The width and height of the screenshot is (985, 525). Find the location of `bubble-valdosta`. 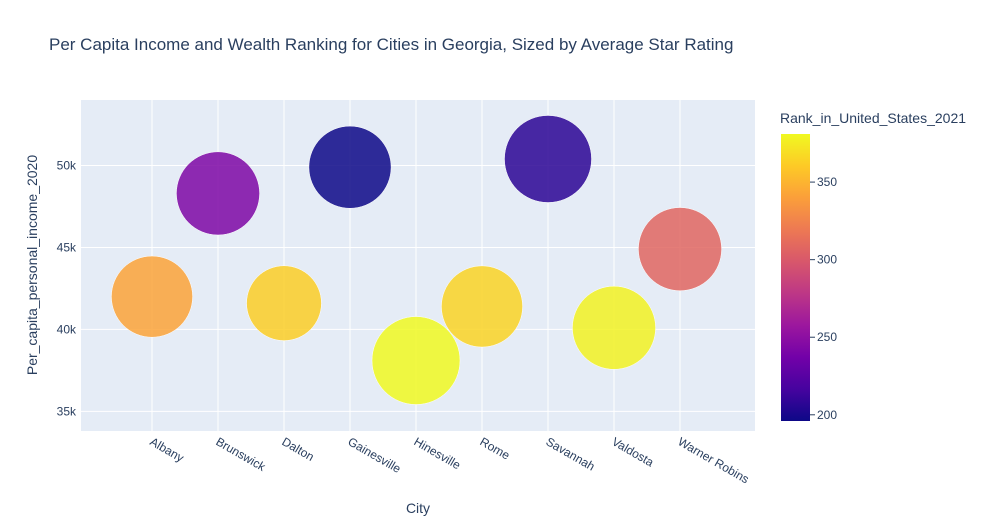

bubble-valdosta is located at coordinates (614, 327).